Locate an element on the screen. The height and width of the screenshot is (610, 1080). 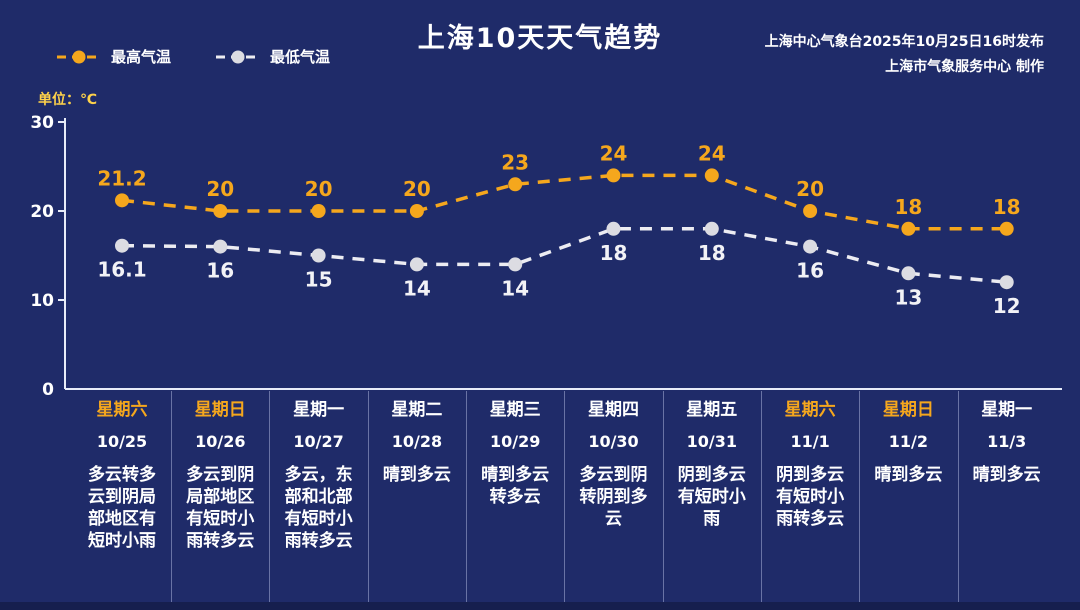
day-column: 星期一 11/3 晴到多云 is located at coordinates (1007, 440).